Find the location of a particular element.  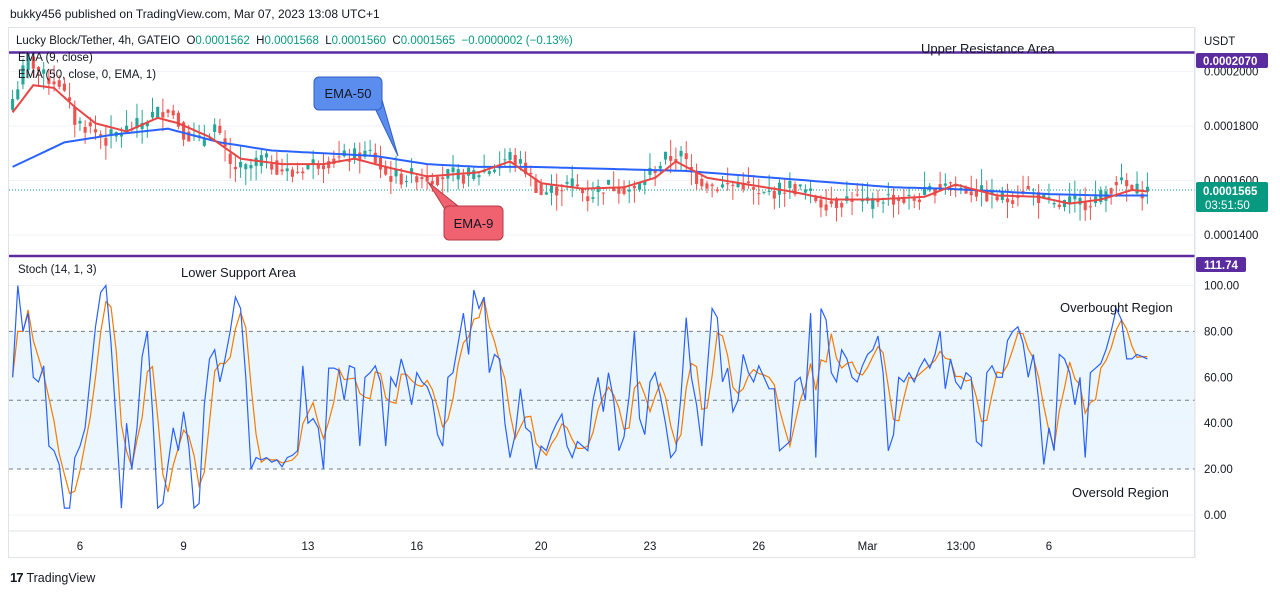

legend-symbol: Lucky Block/Tether, 4h, GATEIO is located at coordinates (98, 41).